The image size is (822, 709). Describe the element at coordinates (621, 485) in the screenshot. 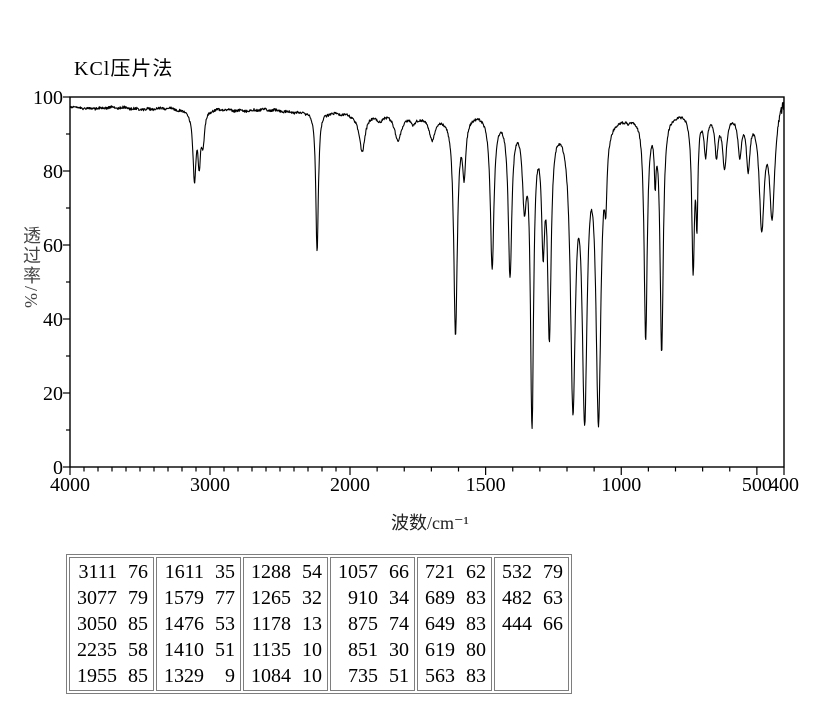

I see `svg-text: 1000` at that location.